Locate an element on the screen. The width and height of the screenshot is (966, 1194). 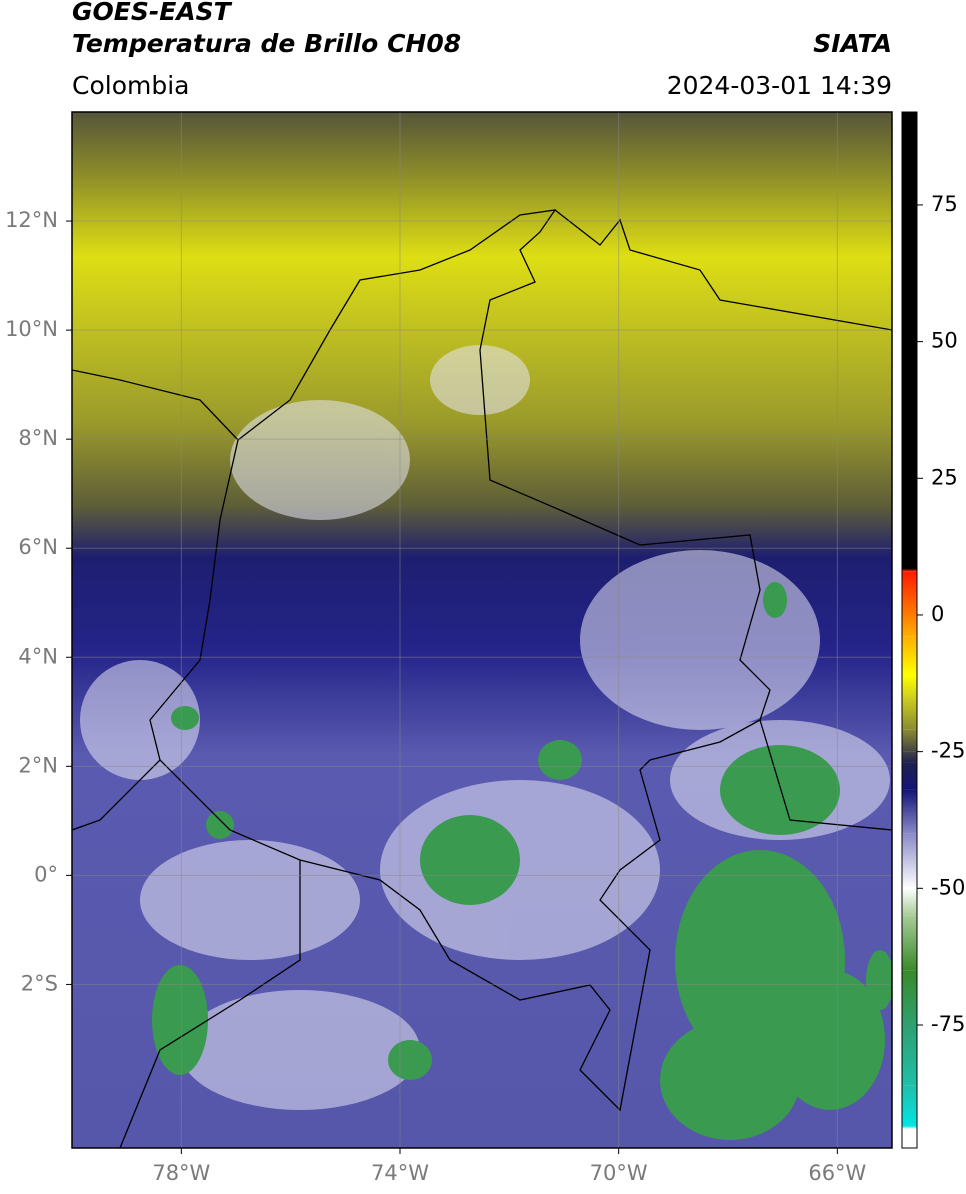
y-tick-label: 8°N is located at coordinates (38, 438).